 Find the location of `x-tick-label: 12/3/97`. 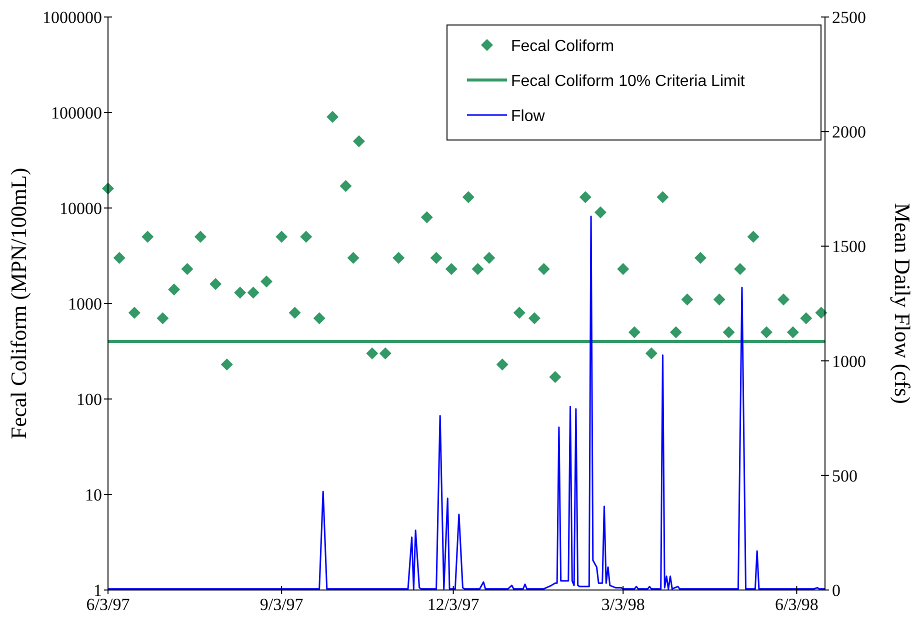

x-tick-label: 12/3/97 is located at coordinates (453, 604).